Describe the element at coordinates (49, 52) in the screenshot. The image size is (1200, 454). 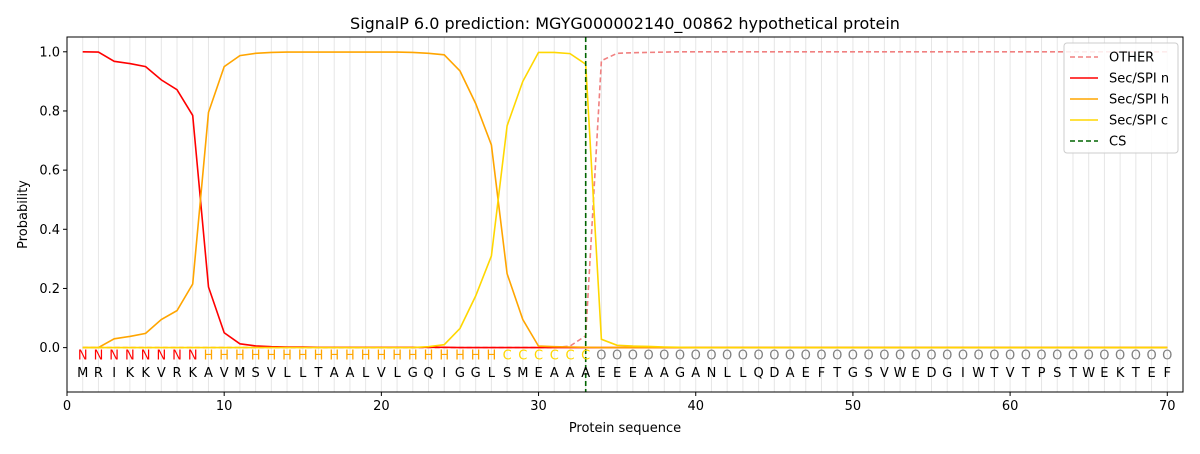
I see `y-tick-label: 1.0` at that location.